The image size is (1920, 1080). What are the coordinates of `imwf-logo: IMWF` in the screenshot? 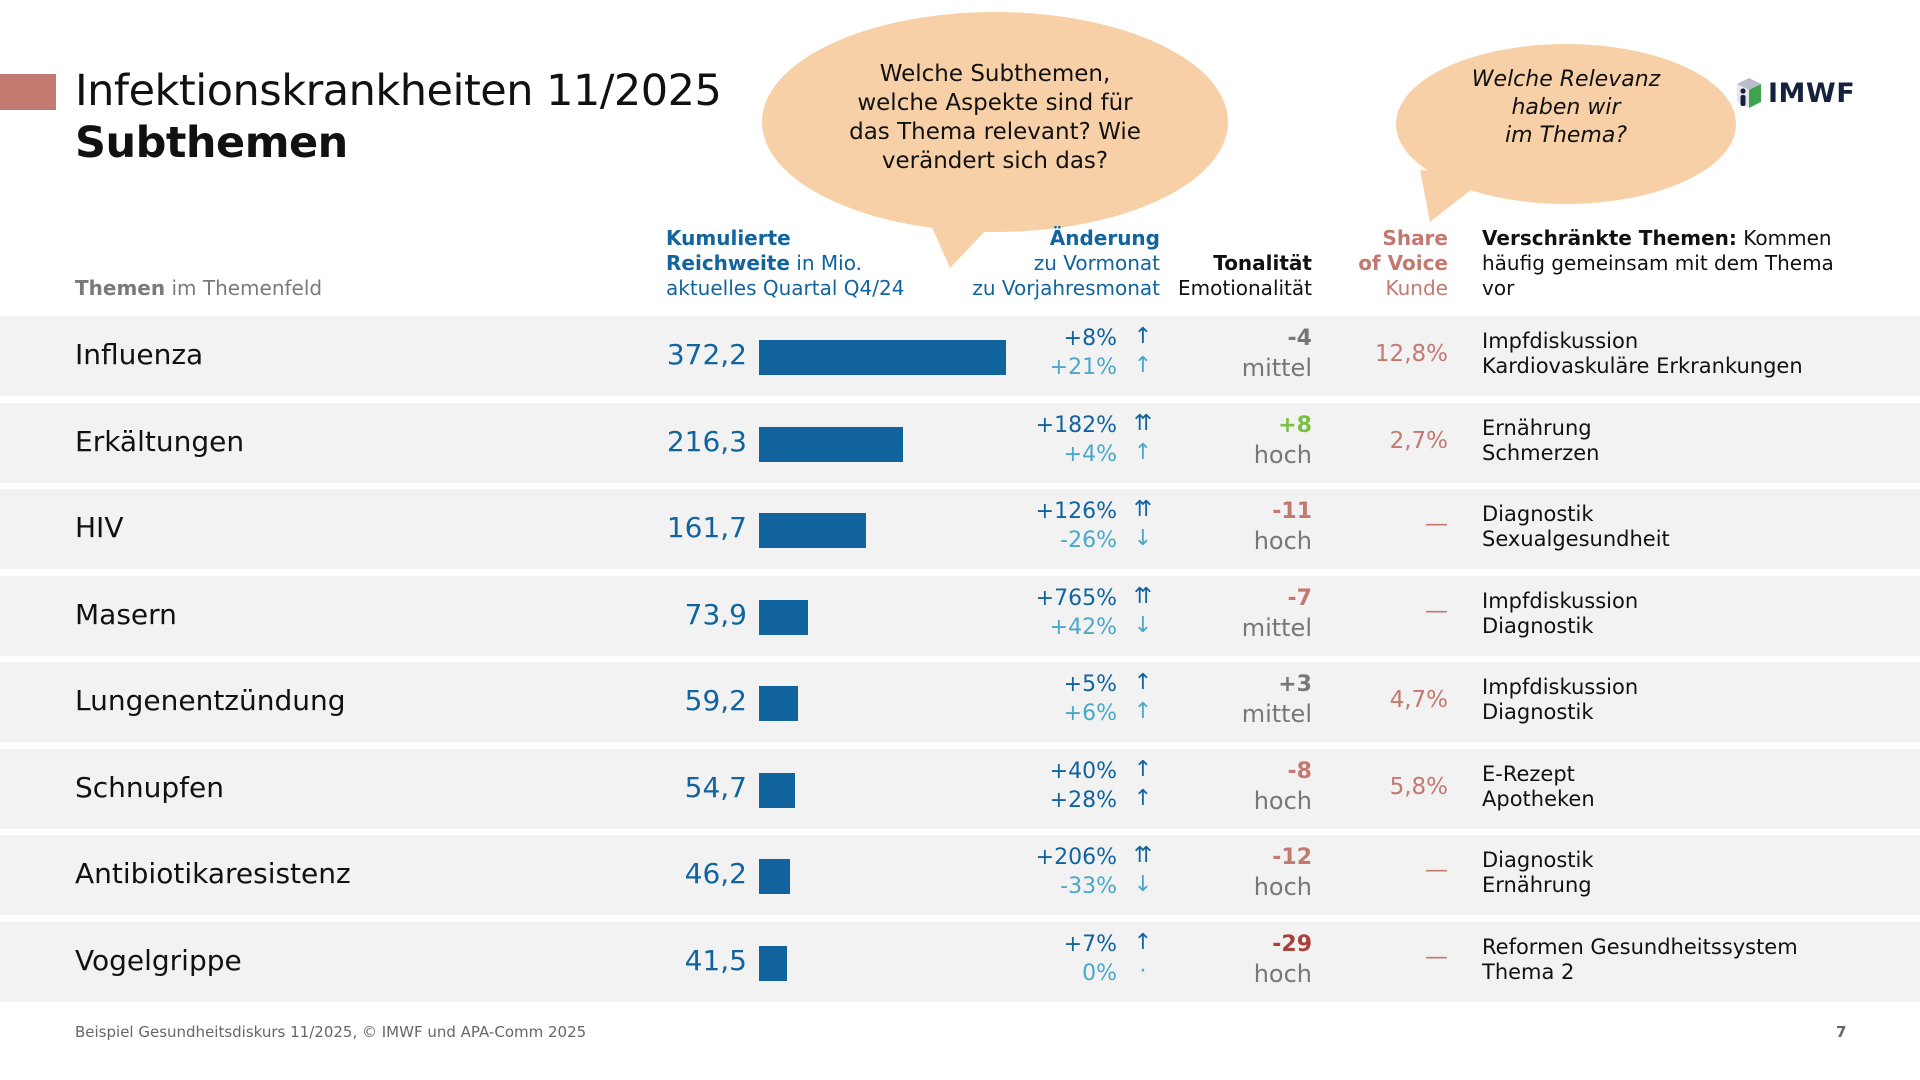 It's located at (1794, 93).